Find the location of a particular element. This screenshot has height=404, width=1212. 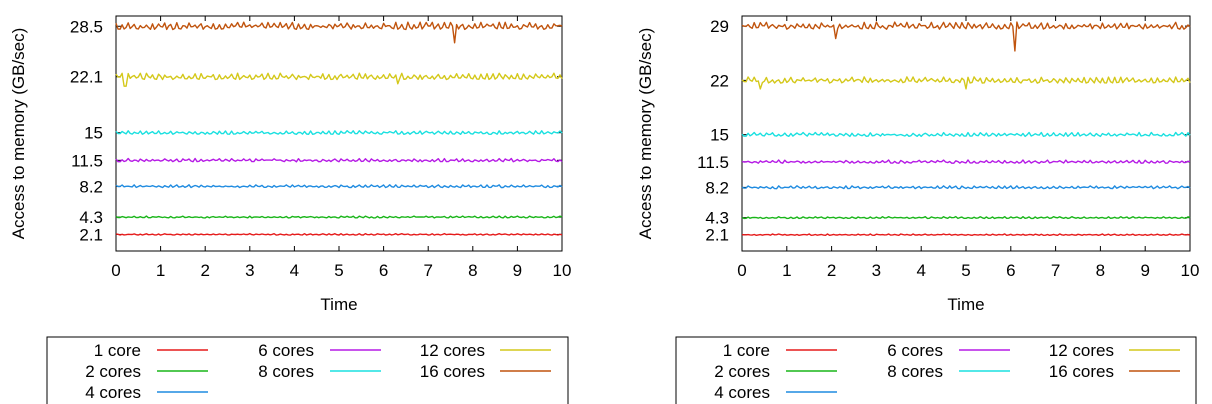

y-tick-label: 22.1 is located at coordinates (86, 77).